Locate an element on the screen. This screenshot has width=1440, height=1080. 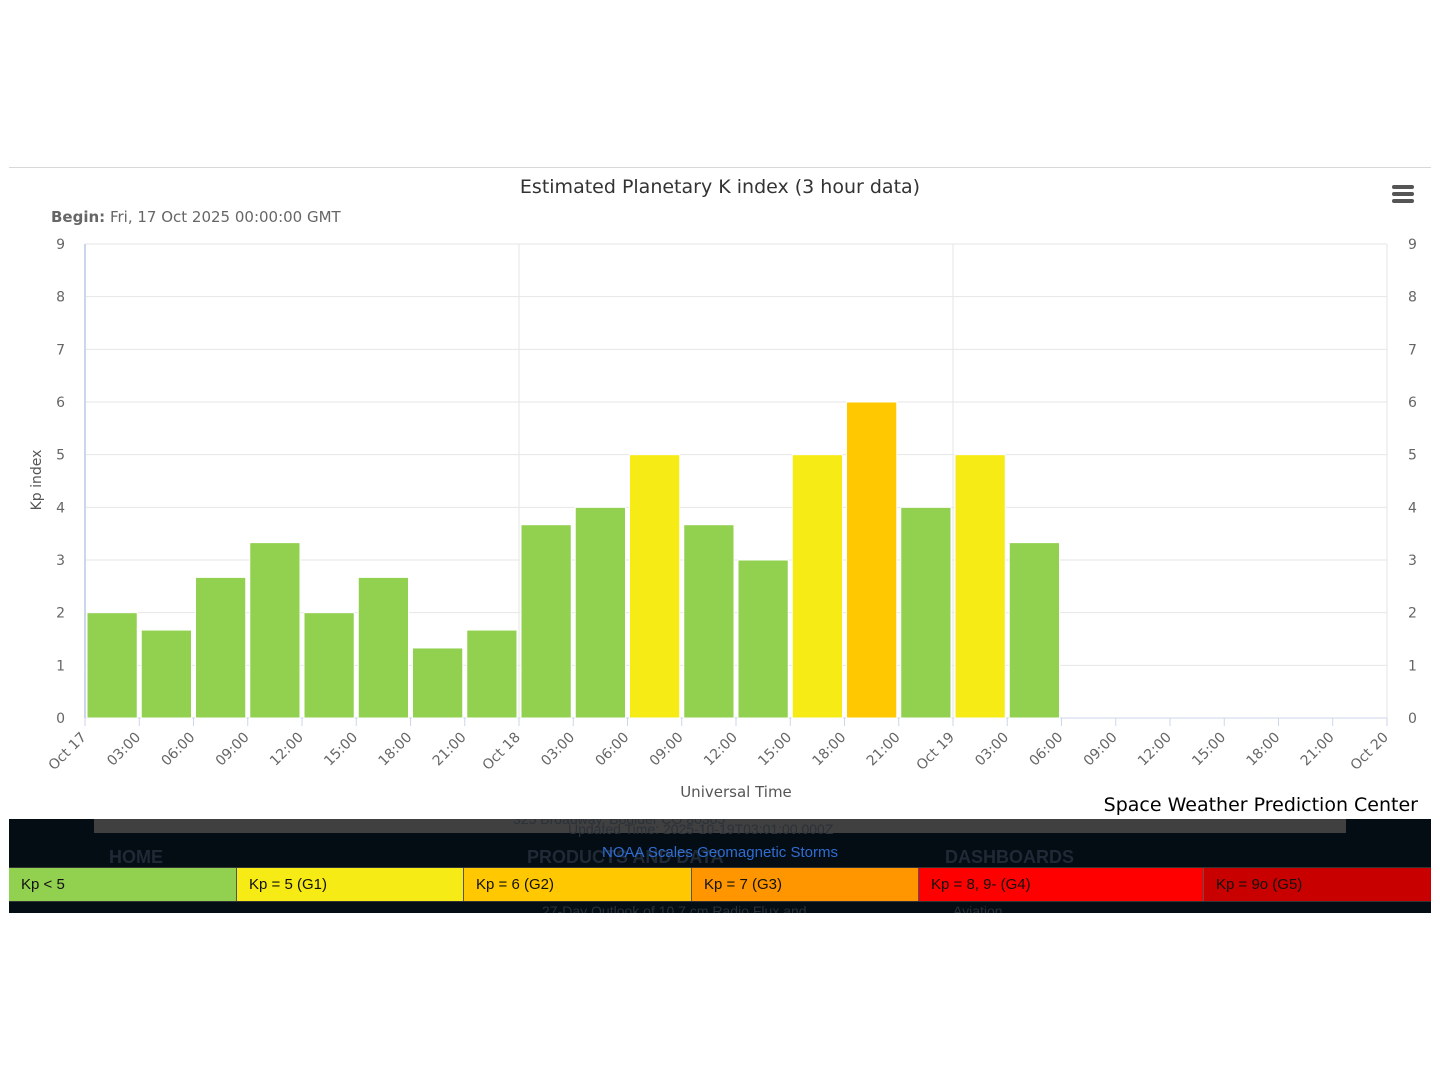
credit-text: Space Weather Prediction Center is located at coordinates (1260, 805).